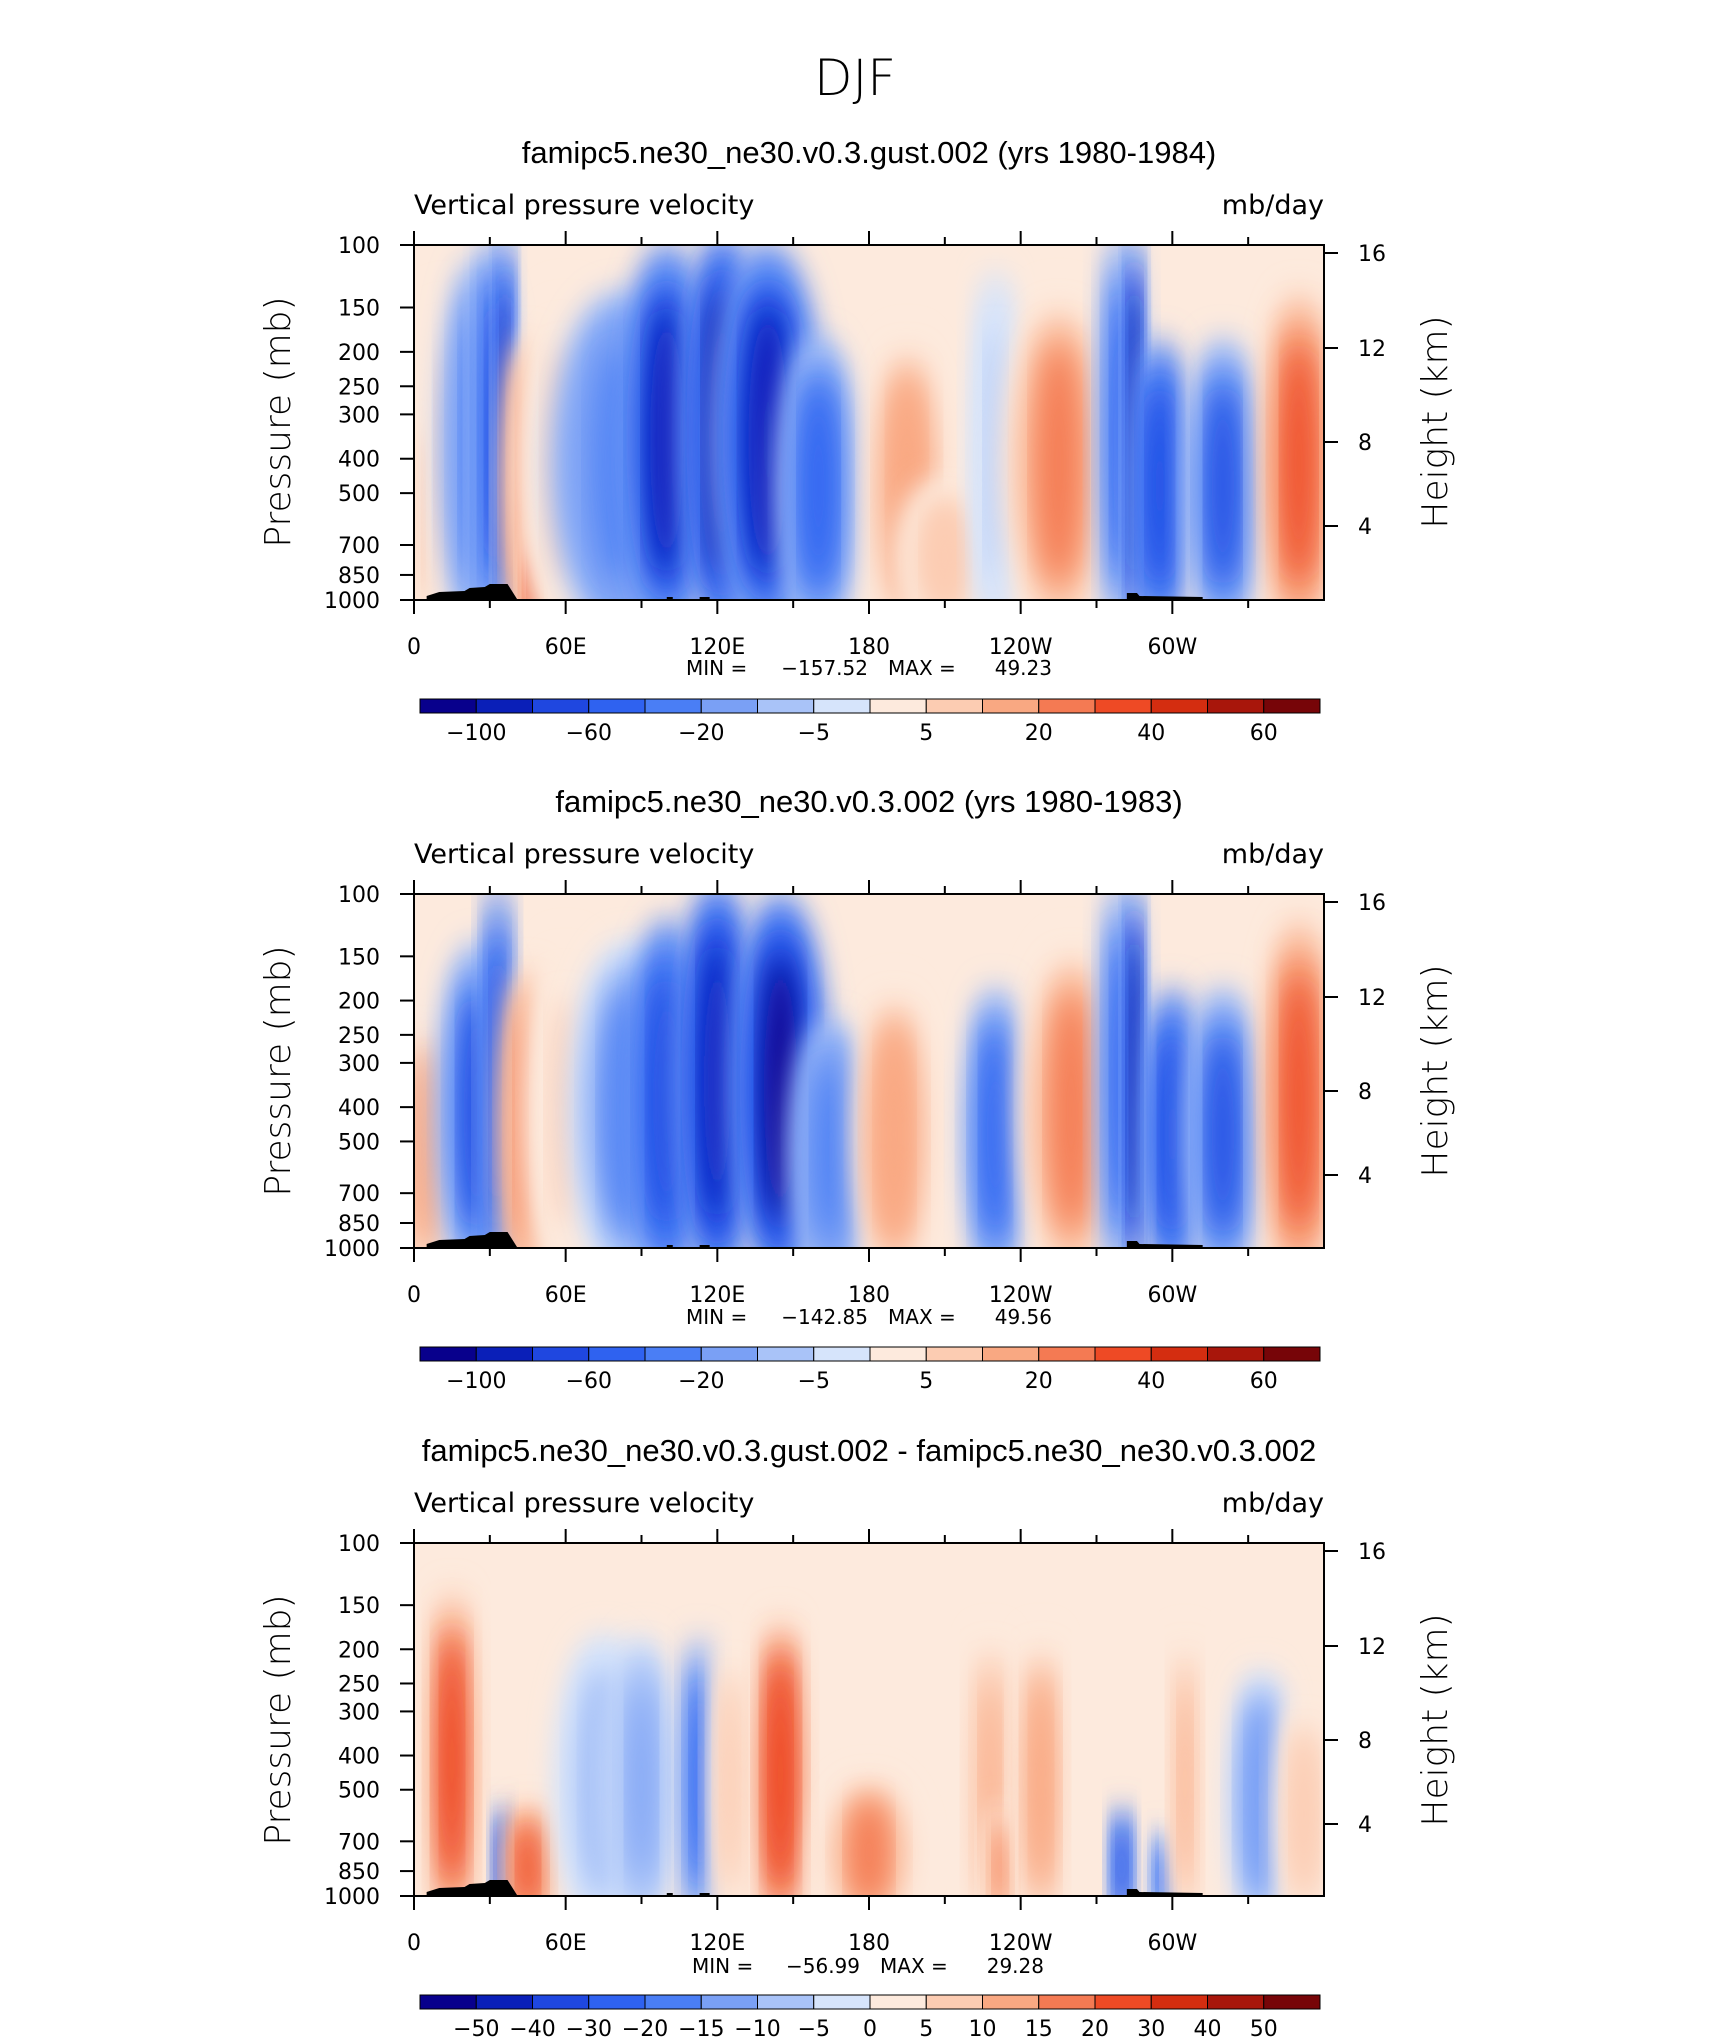 This screenshot has width=1710, height=2038. I want to click on colorbar-label: −20, so click(645, 2027).